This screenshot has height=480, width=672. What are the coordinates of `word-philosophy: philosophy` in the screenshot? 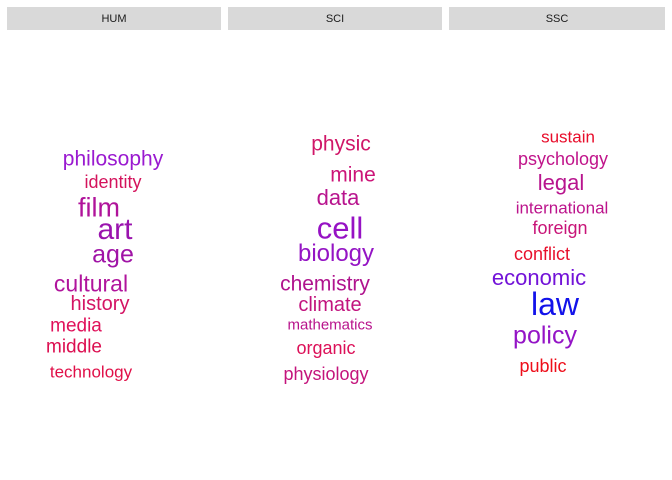 It's located at (113, 159).